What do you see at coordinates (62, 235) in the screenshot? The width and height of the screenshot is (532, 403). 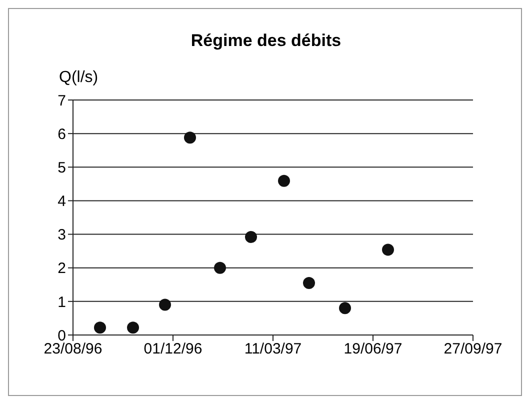 I see `y-tick-label: 3` at bounding box center [62, 235].